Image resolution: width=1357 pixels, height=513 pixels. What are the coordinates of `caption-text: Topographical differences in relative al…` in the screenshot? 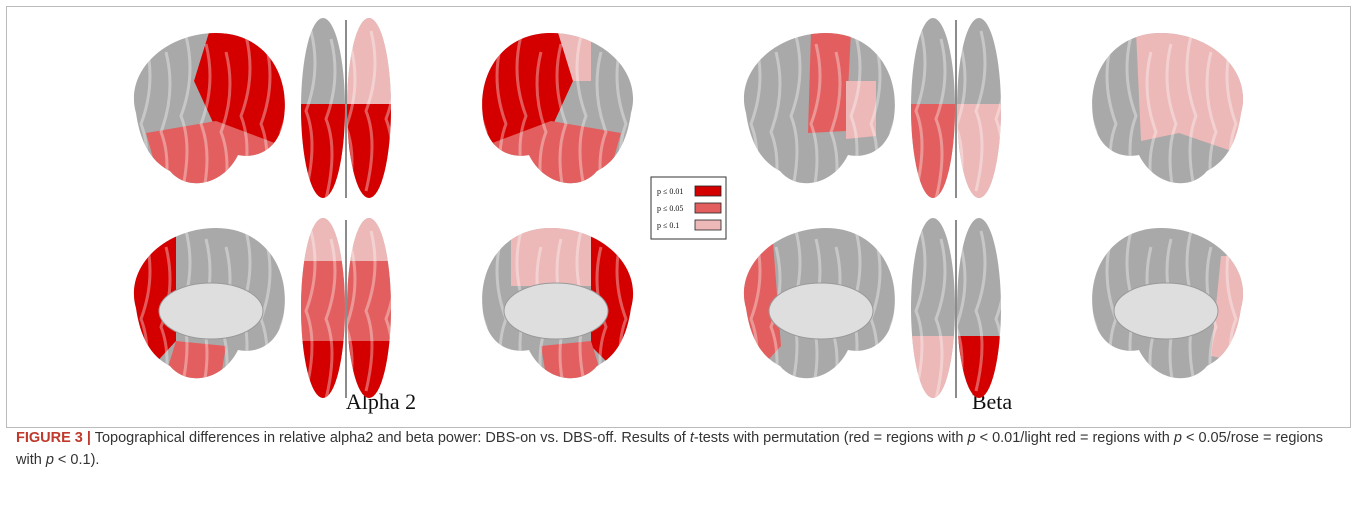 It's located at (390, 438).